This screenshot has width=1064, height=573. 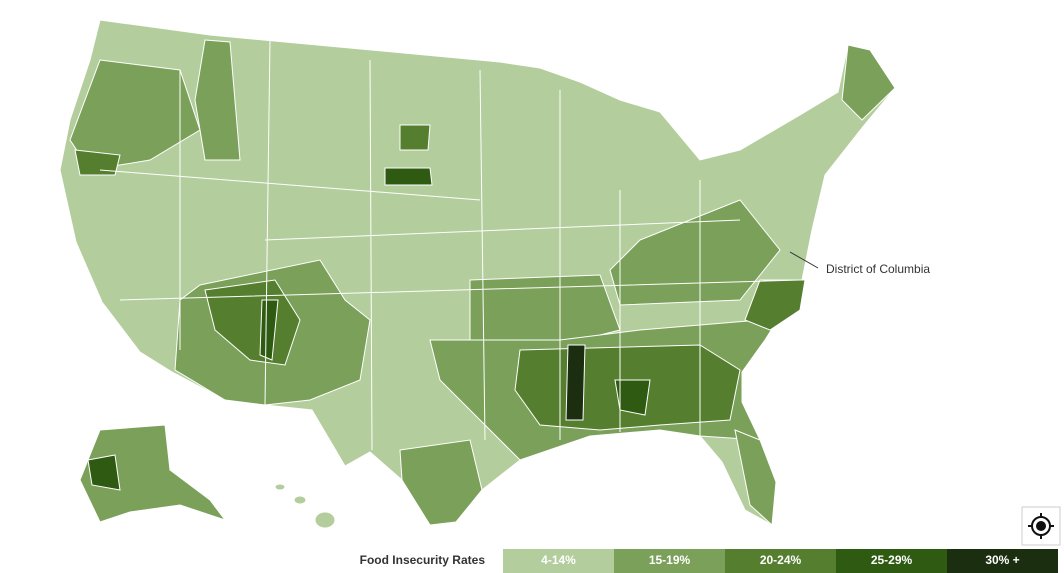 I want to click on legend-label: 25-29%, so click(x=892, y=560).